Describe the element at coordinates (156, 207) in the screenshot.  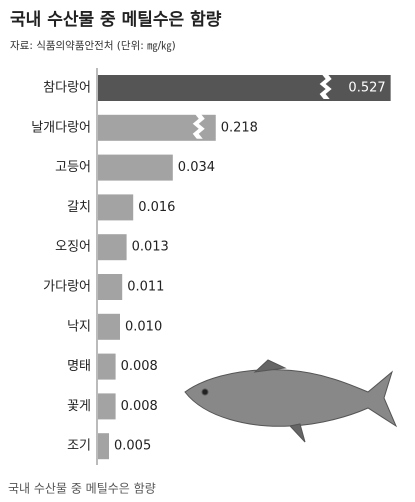
I see `value-label: 0.016` at that location.